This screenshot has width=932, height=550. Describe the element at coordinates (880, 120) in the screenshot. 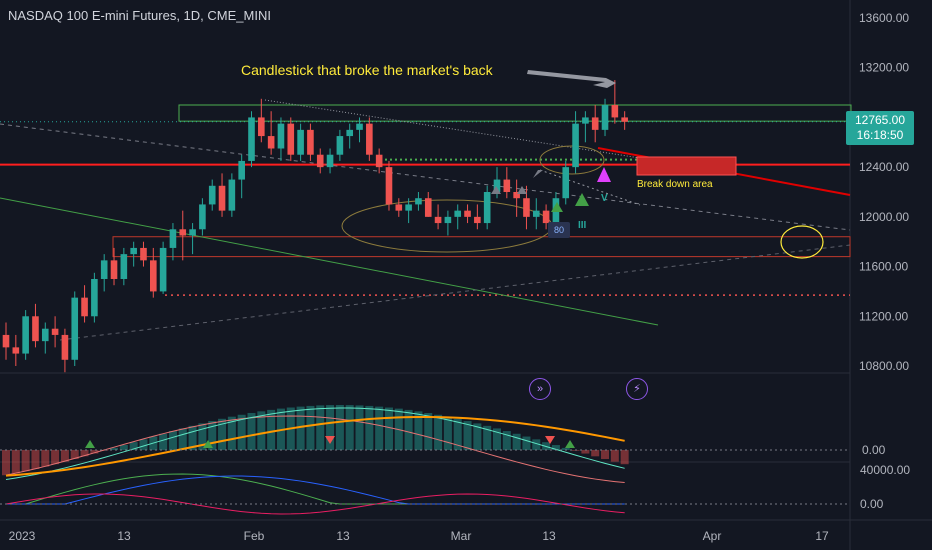

I see `last-price-value: 12765.00` at that location.